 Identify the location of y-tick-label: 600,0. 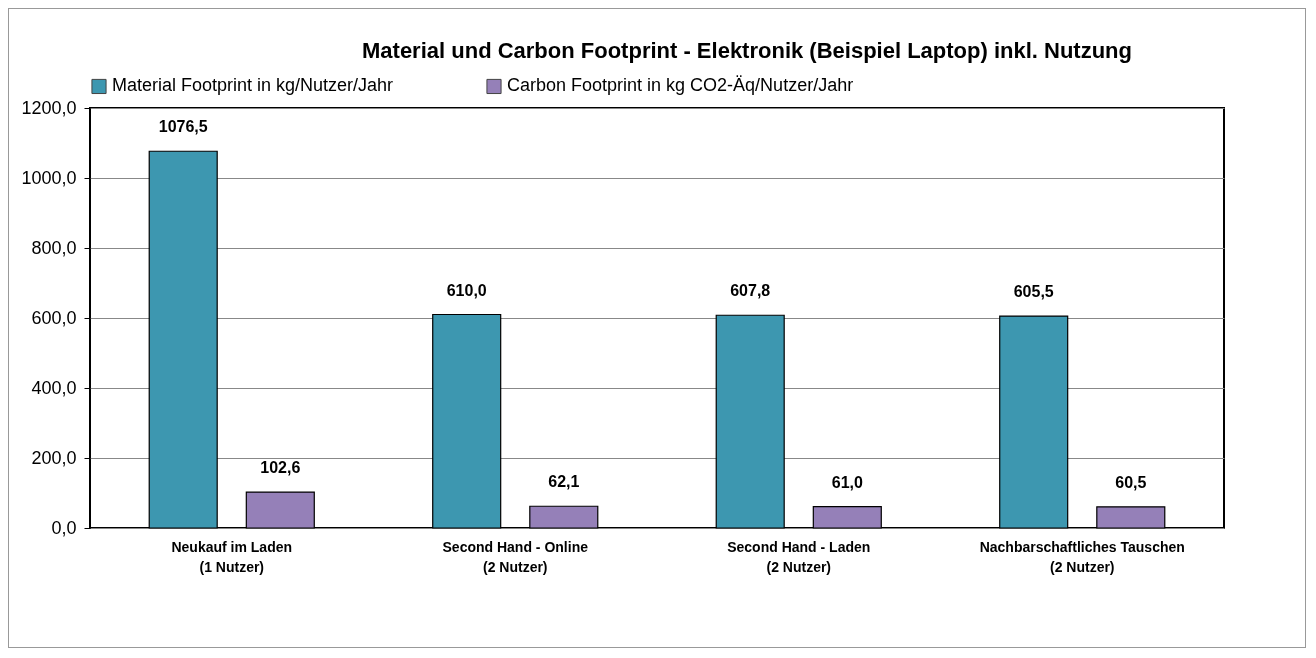
(54, 317).